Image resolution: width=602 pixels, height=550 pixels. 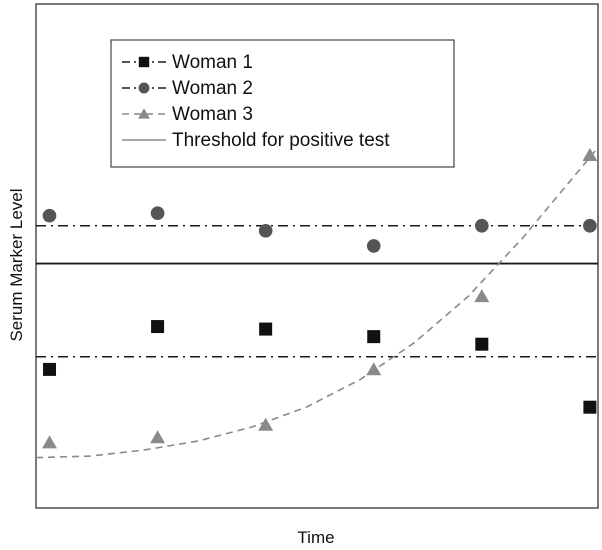 I want to click on legend-samples, so click(x=144, y=98).